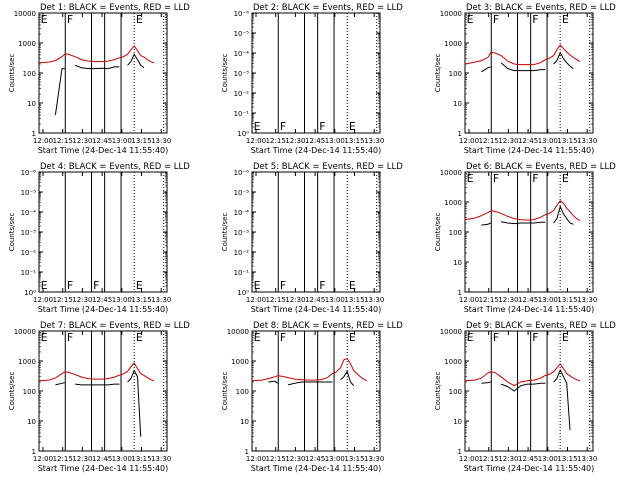 The height and width of the screenshot is (480, 640). I want to click on chart-title: Det 1: BLACK = Events, RED = LLD, so click(115, 8).